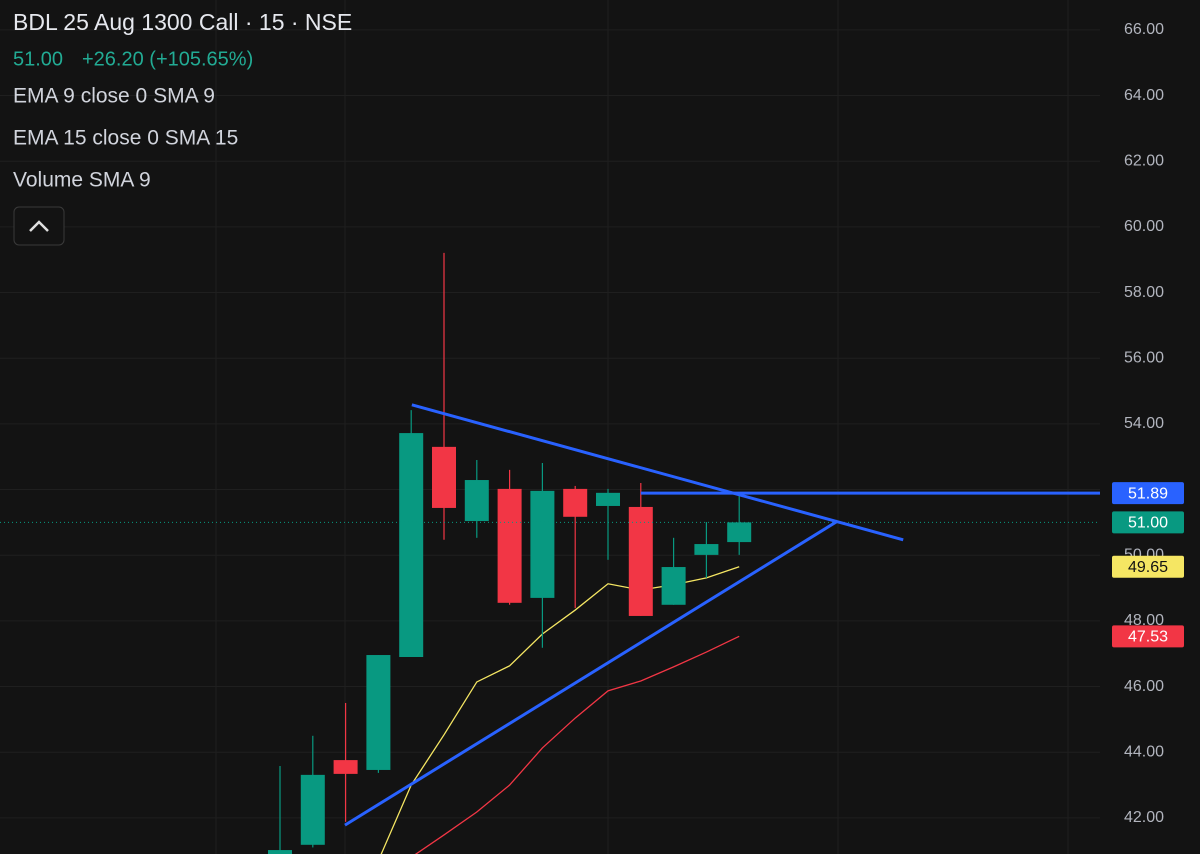  I want to click on y-tick-label: 64.00, so click(1144, 95).